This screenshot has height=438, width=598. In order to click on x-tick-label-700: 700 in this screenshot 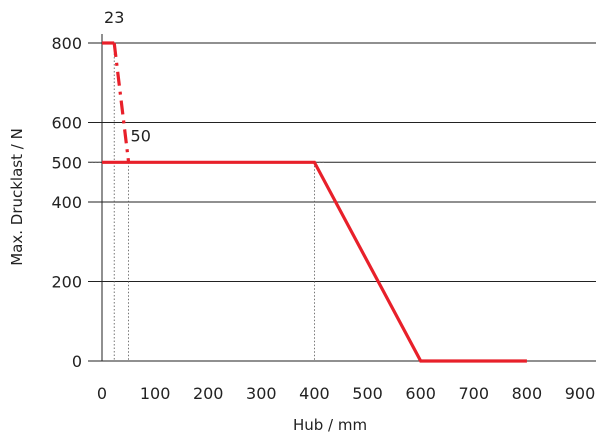, I will do `click(474, 393)`.